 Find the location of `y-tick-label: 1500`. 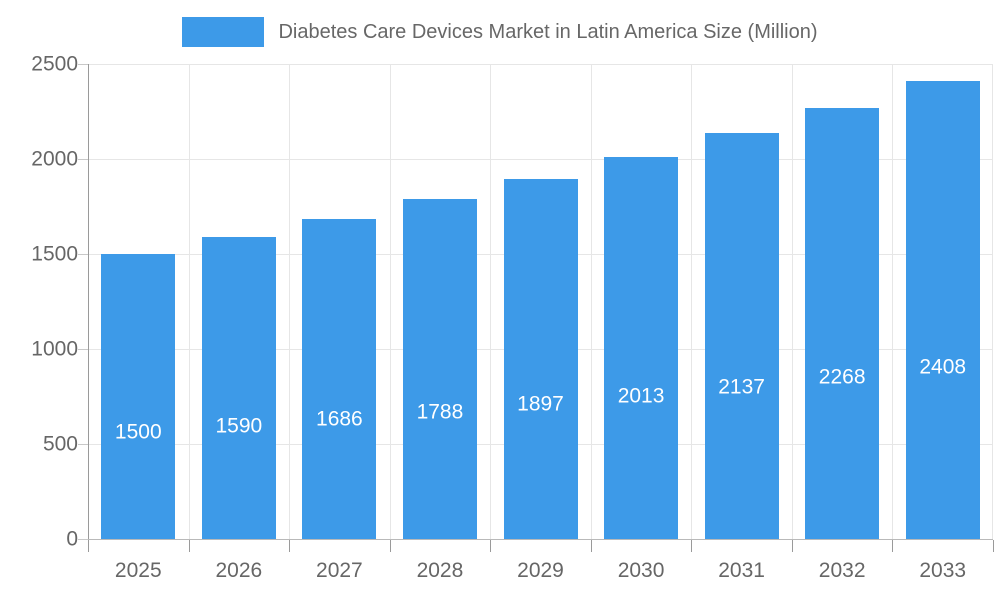

y-tick-label: 1500 is located at coordinates (54, 254).